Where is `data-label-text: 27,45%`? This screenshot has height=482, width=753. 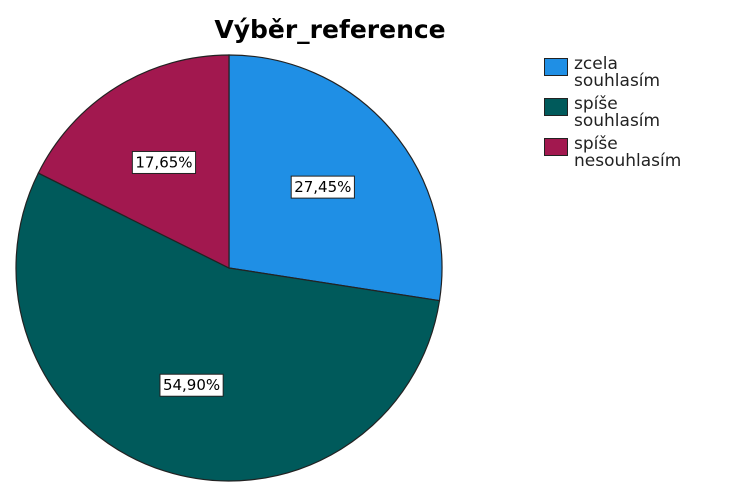 data-label-text: 27,45% is located at coordinates (322, 187).